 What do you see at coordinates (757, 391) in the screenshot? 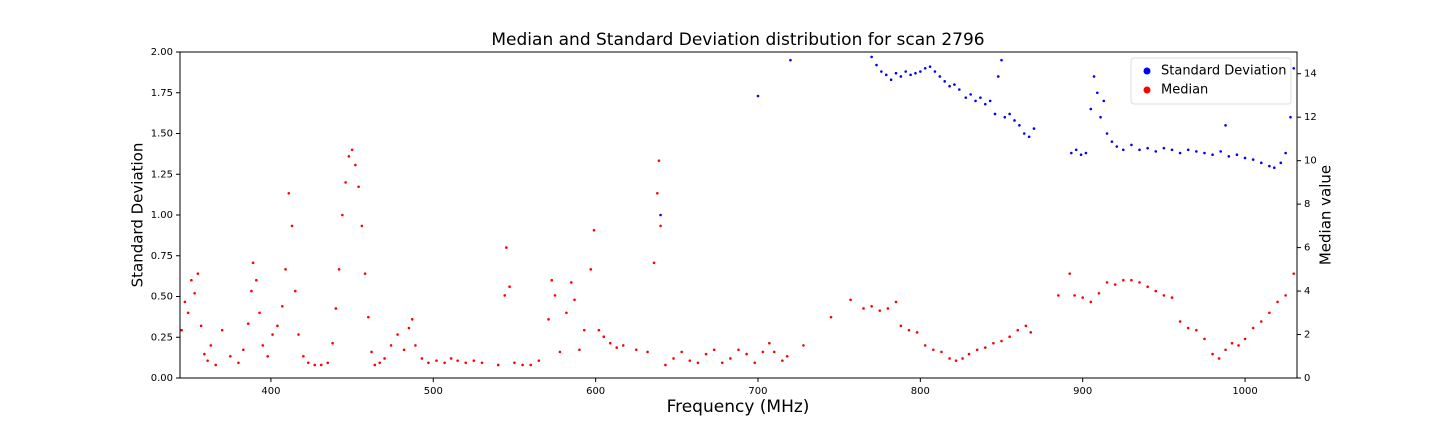
I see `x-tick-label: 700` at bounding box center [757, 391].